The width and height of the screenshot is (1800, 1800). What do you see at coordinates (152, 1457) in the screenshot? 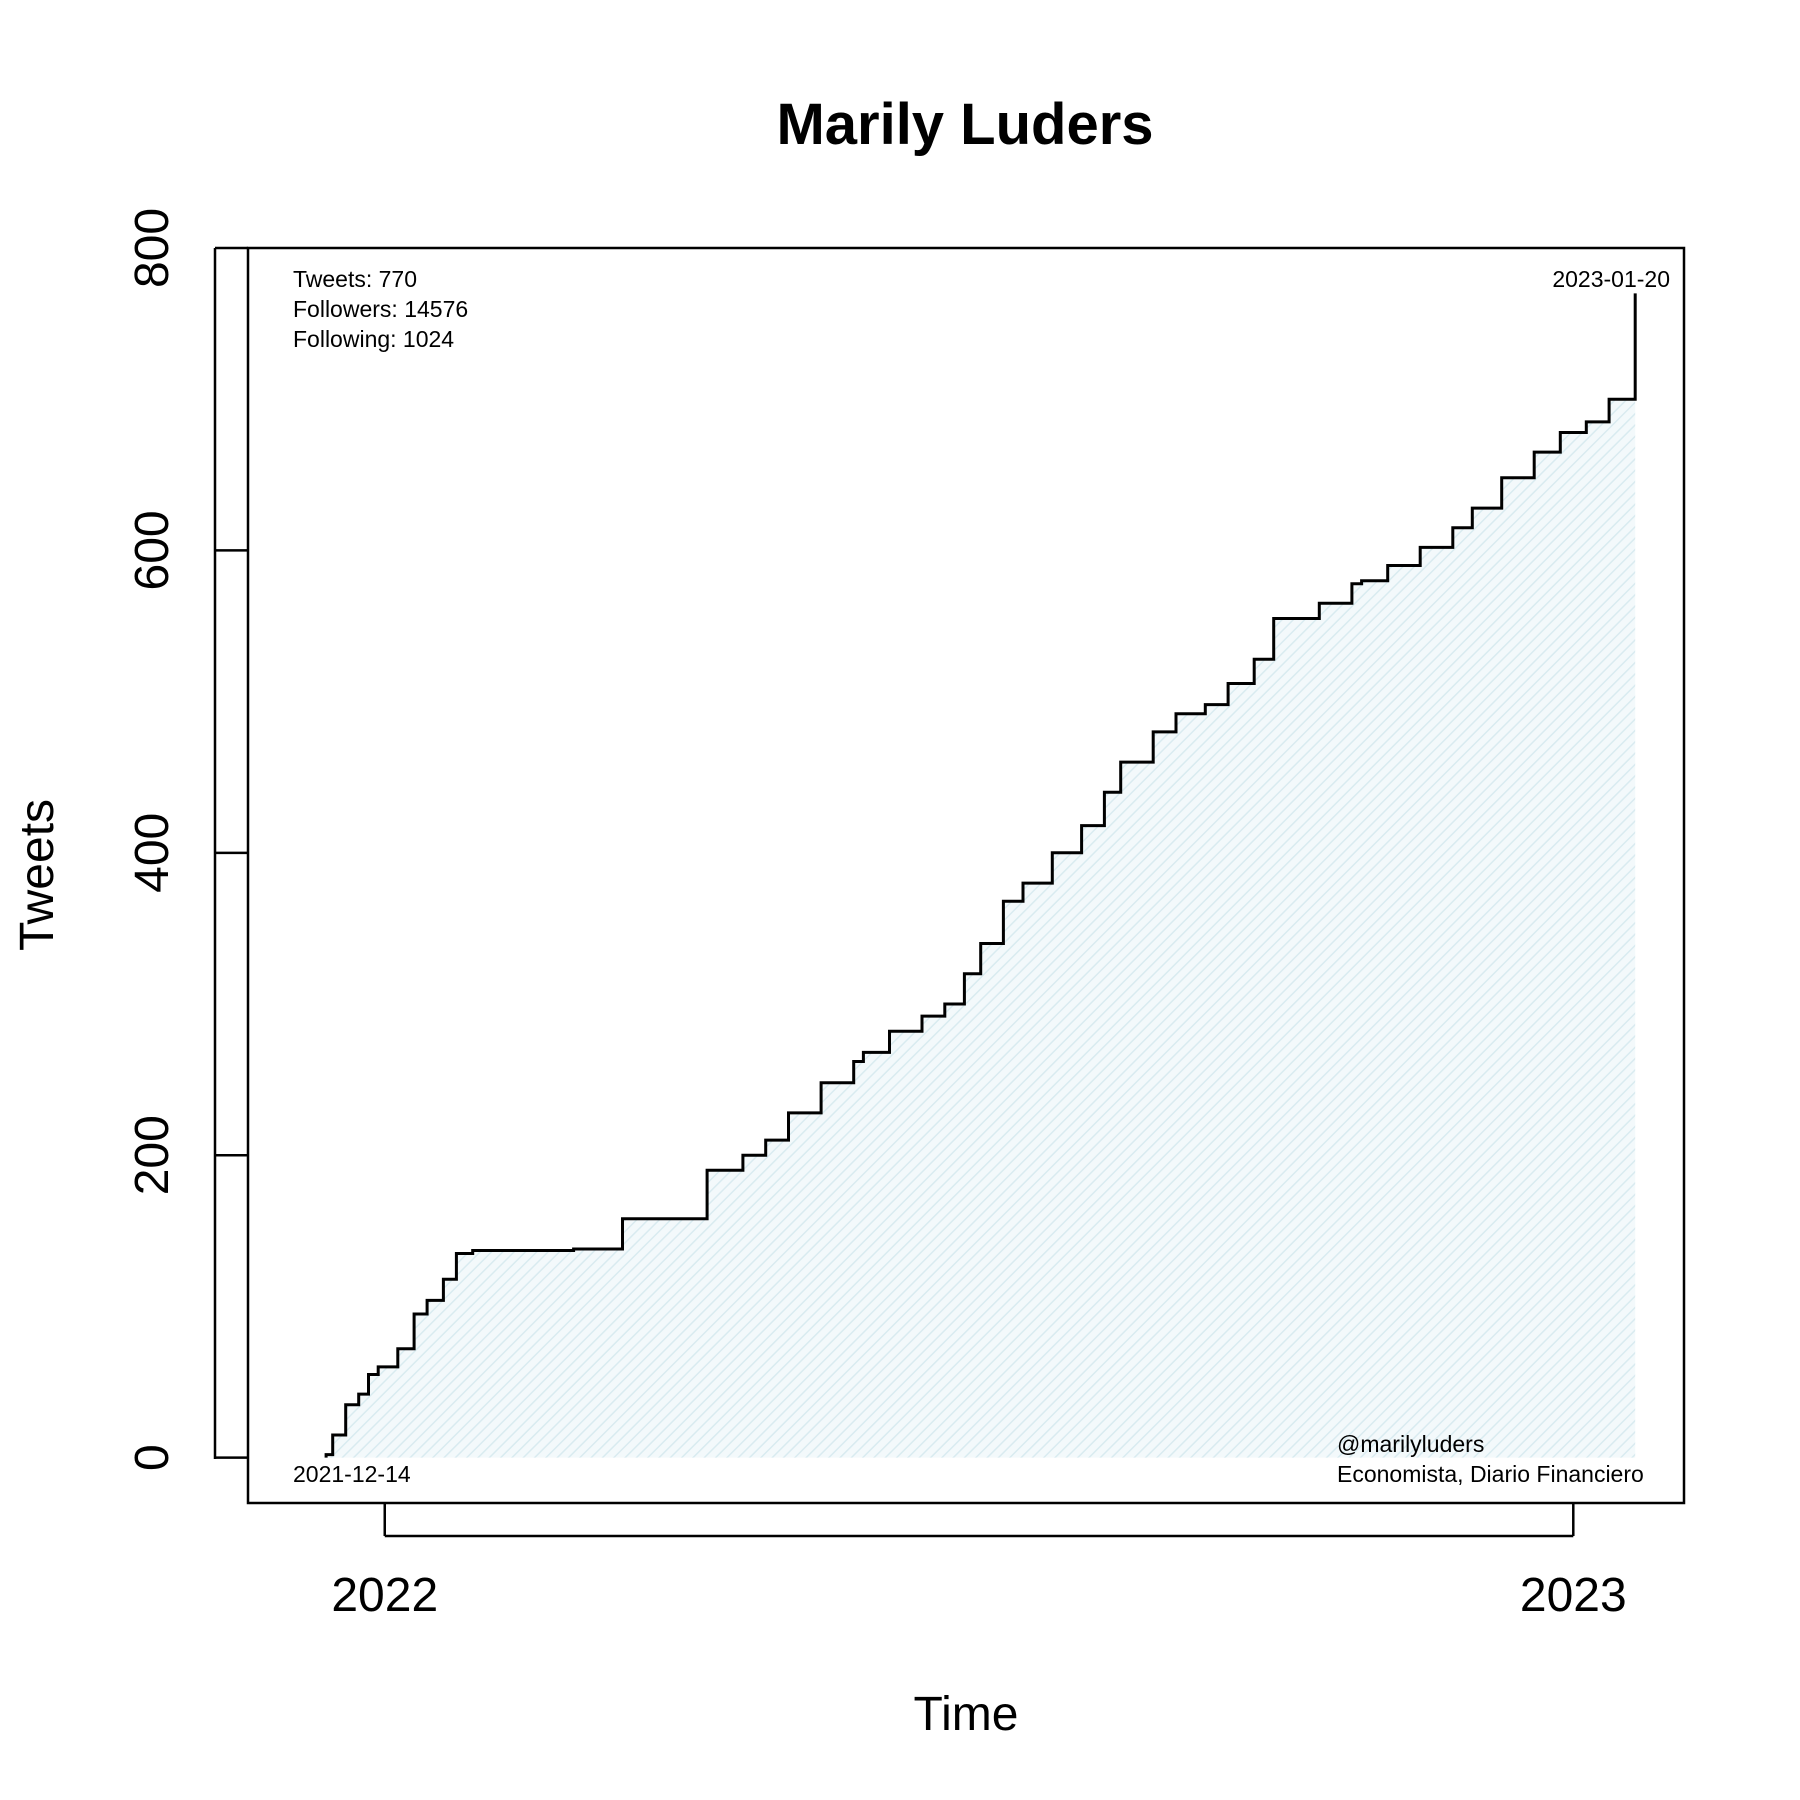
I see `y-tick-label: 0` at bounding box center [152, 1457].